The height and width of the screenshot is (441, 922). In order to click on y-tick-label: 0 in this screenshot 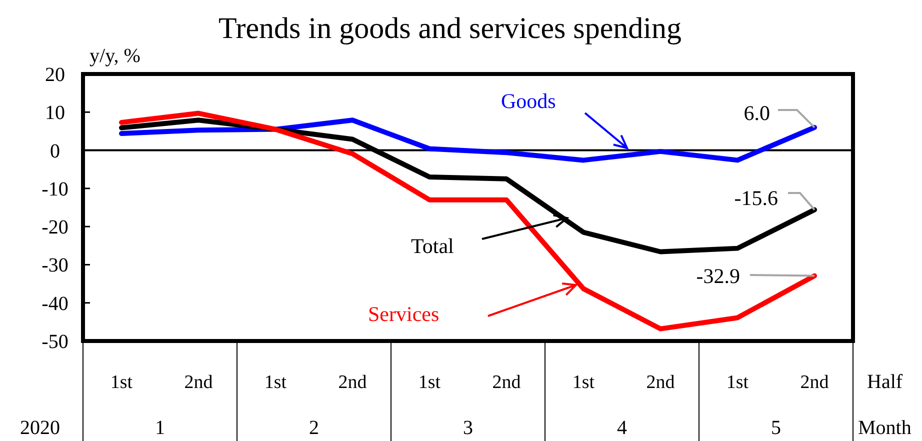, I will do `click(55, 151)`.